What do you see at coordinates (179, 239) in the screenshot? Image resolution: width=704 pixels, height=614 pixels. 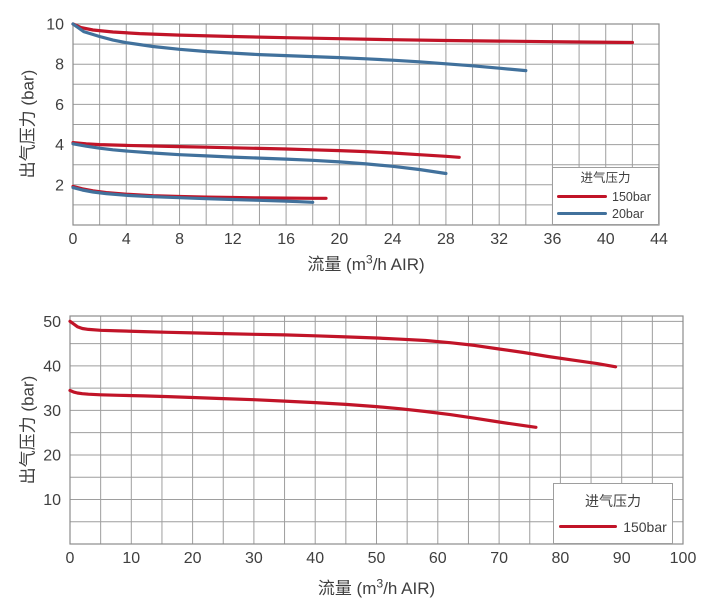 I see `x-tick-label: 8` at bounding box center [179, 239].